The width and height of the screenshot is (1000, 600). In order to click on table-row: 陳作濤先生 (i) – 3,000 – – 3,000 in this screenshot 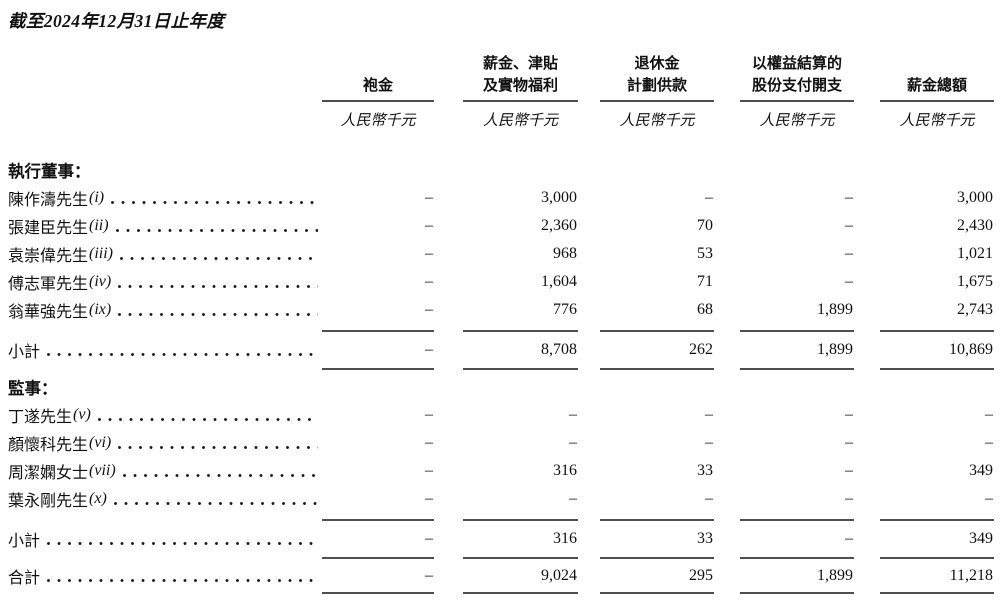, I will do `click(501, 198)`.